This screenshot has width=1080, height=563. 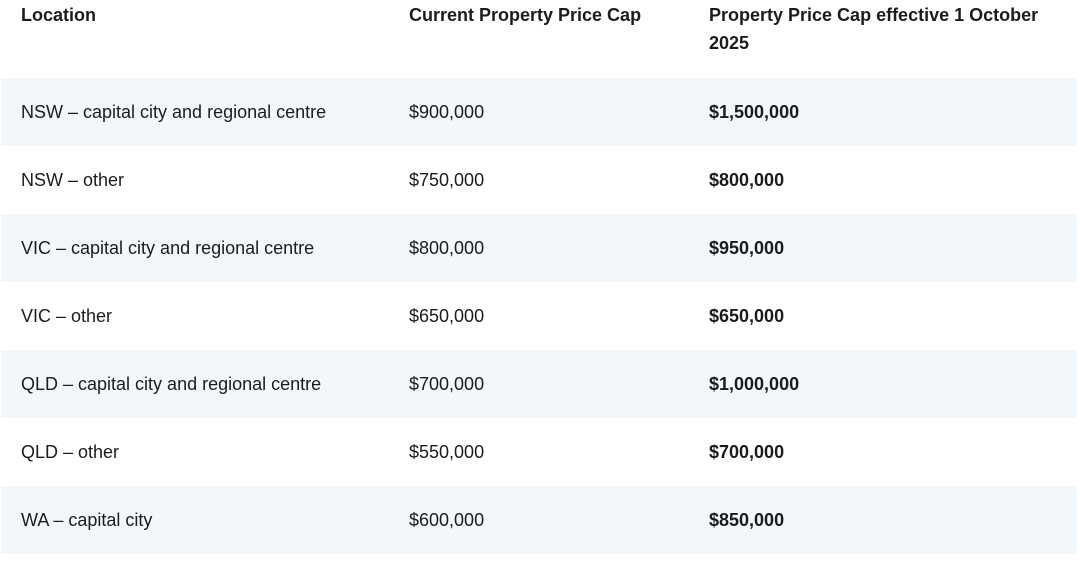 I want to click on current-cap-cell: $700,000, so click(x=447, y=384).